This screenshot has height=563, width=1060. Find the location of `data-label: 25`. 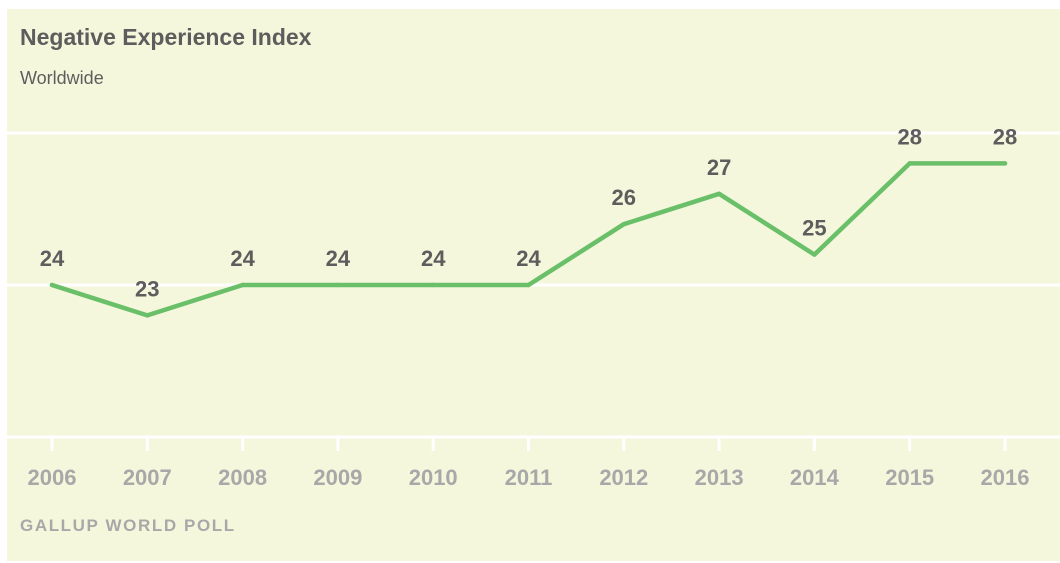

data-label: 25 is located at coordinates (814, 228).